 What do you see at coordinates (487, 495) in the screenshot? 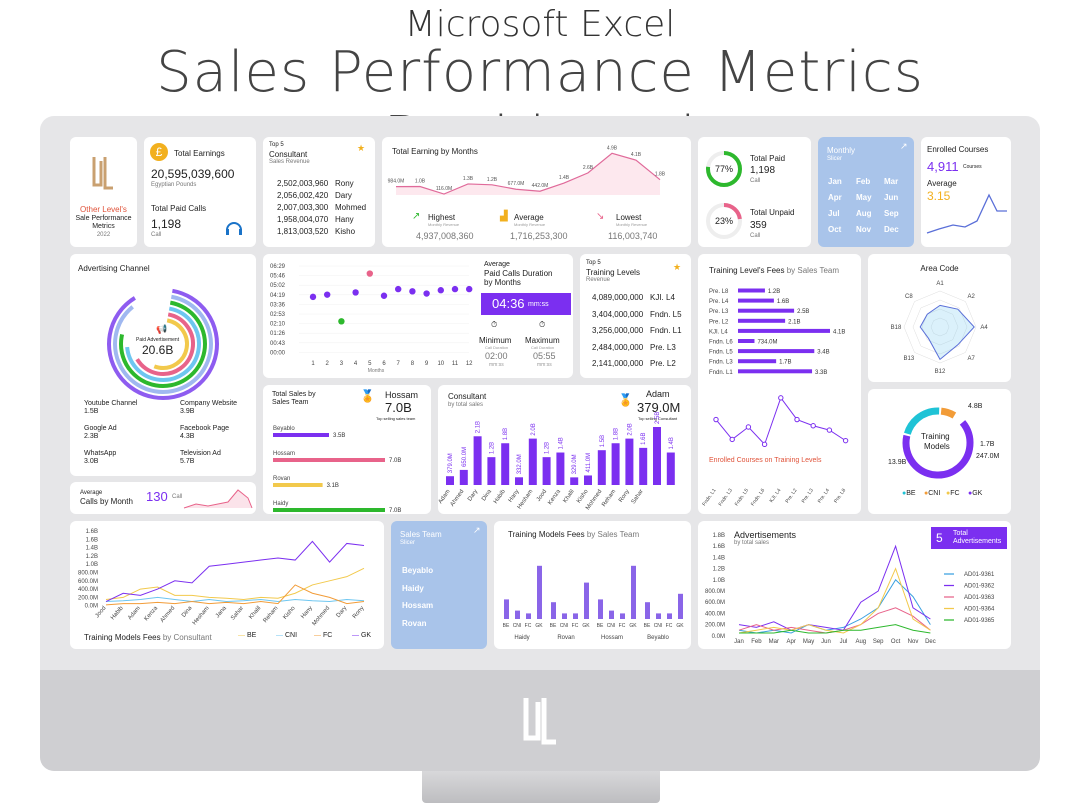
I see `consultant-x-tick: Dina` at bounding box center [487, 495].